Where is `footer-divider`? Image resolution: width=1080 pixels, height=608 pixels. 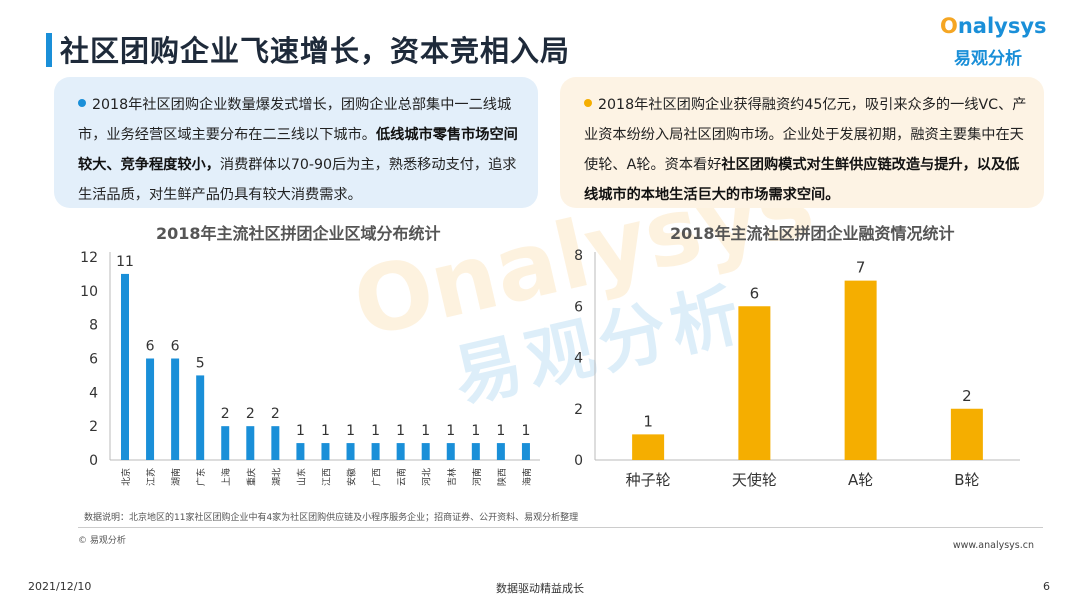
footer-divider is located at coordinates (560, 527).